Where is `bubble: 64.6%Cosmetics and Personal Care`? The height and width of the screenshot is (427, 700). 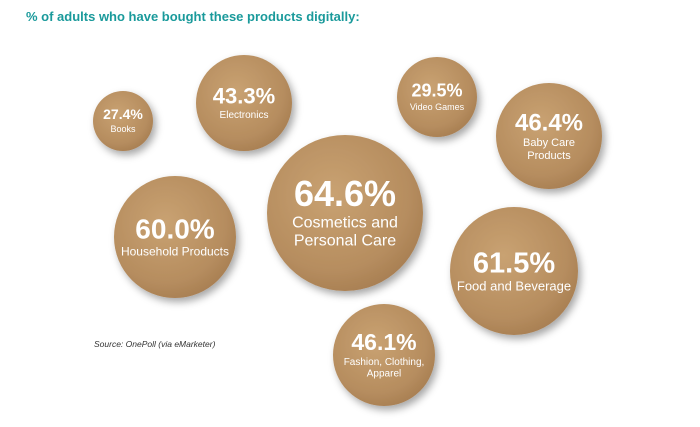 bubble: 64.6%Cosmetics and Personal Care is located at coordinates (345, 213).